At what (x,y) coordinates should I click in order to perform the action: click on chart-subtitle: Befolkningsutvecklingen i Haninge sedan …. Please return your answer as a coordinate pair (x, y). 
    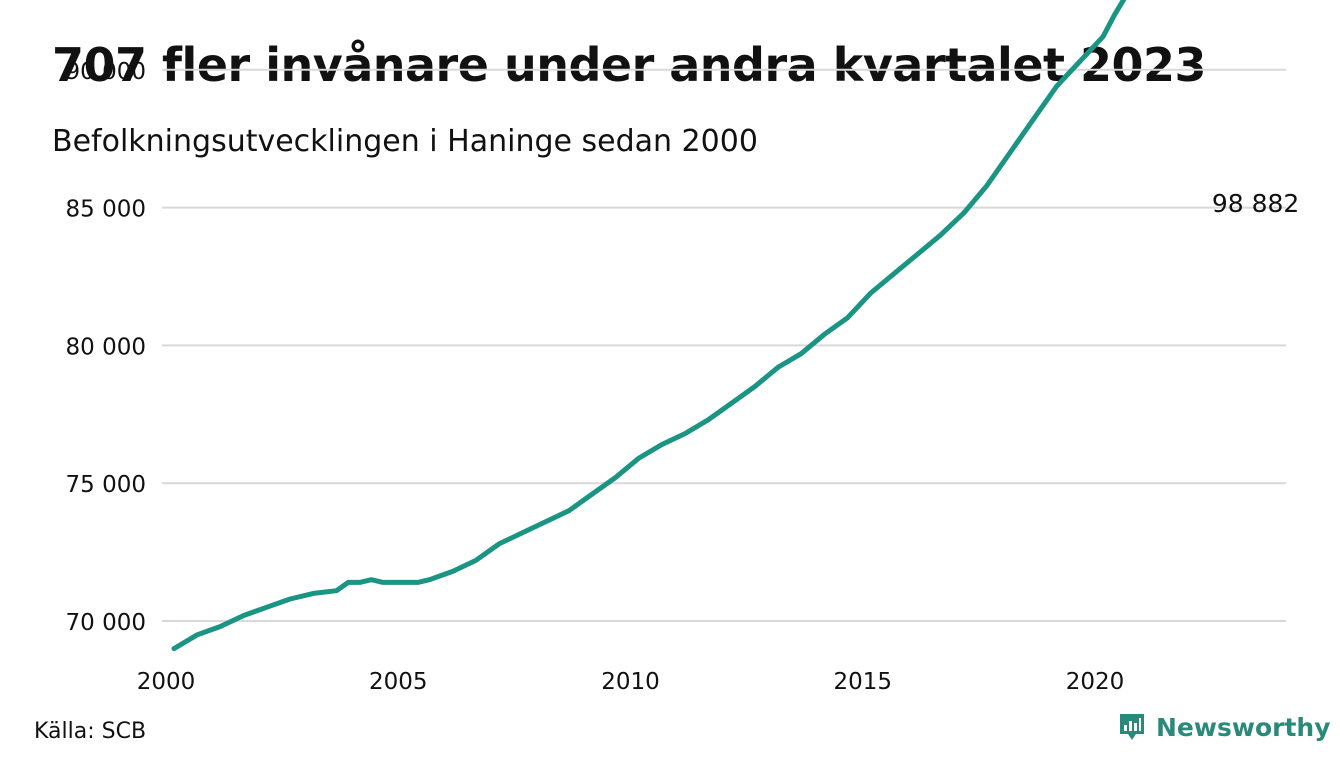
    Looking at the image, I should click on (405, 141).